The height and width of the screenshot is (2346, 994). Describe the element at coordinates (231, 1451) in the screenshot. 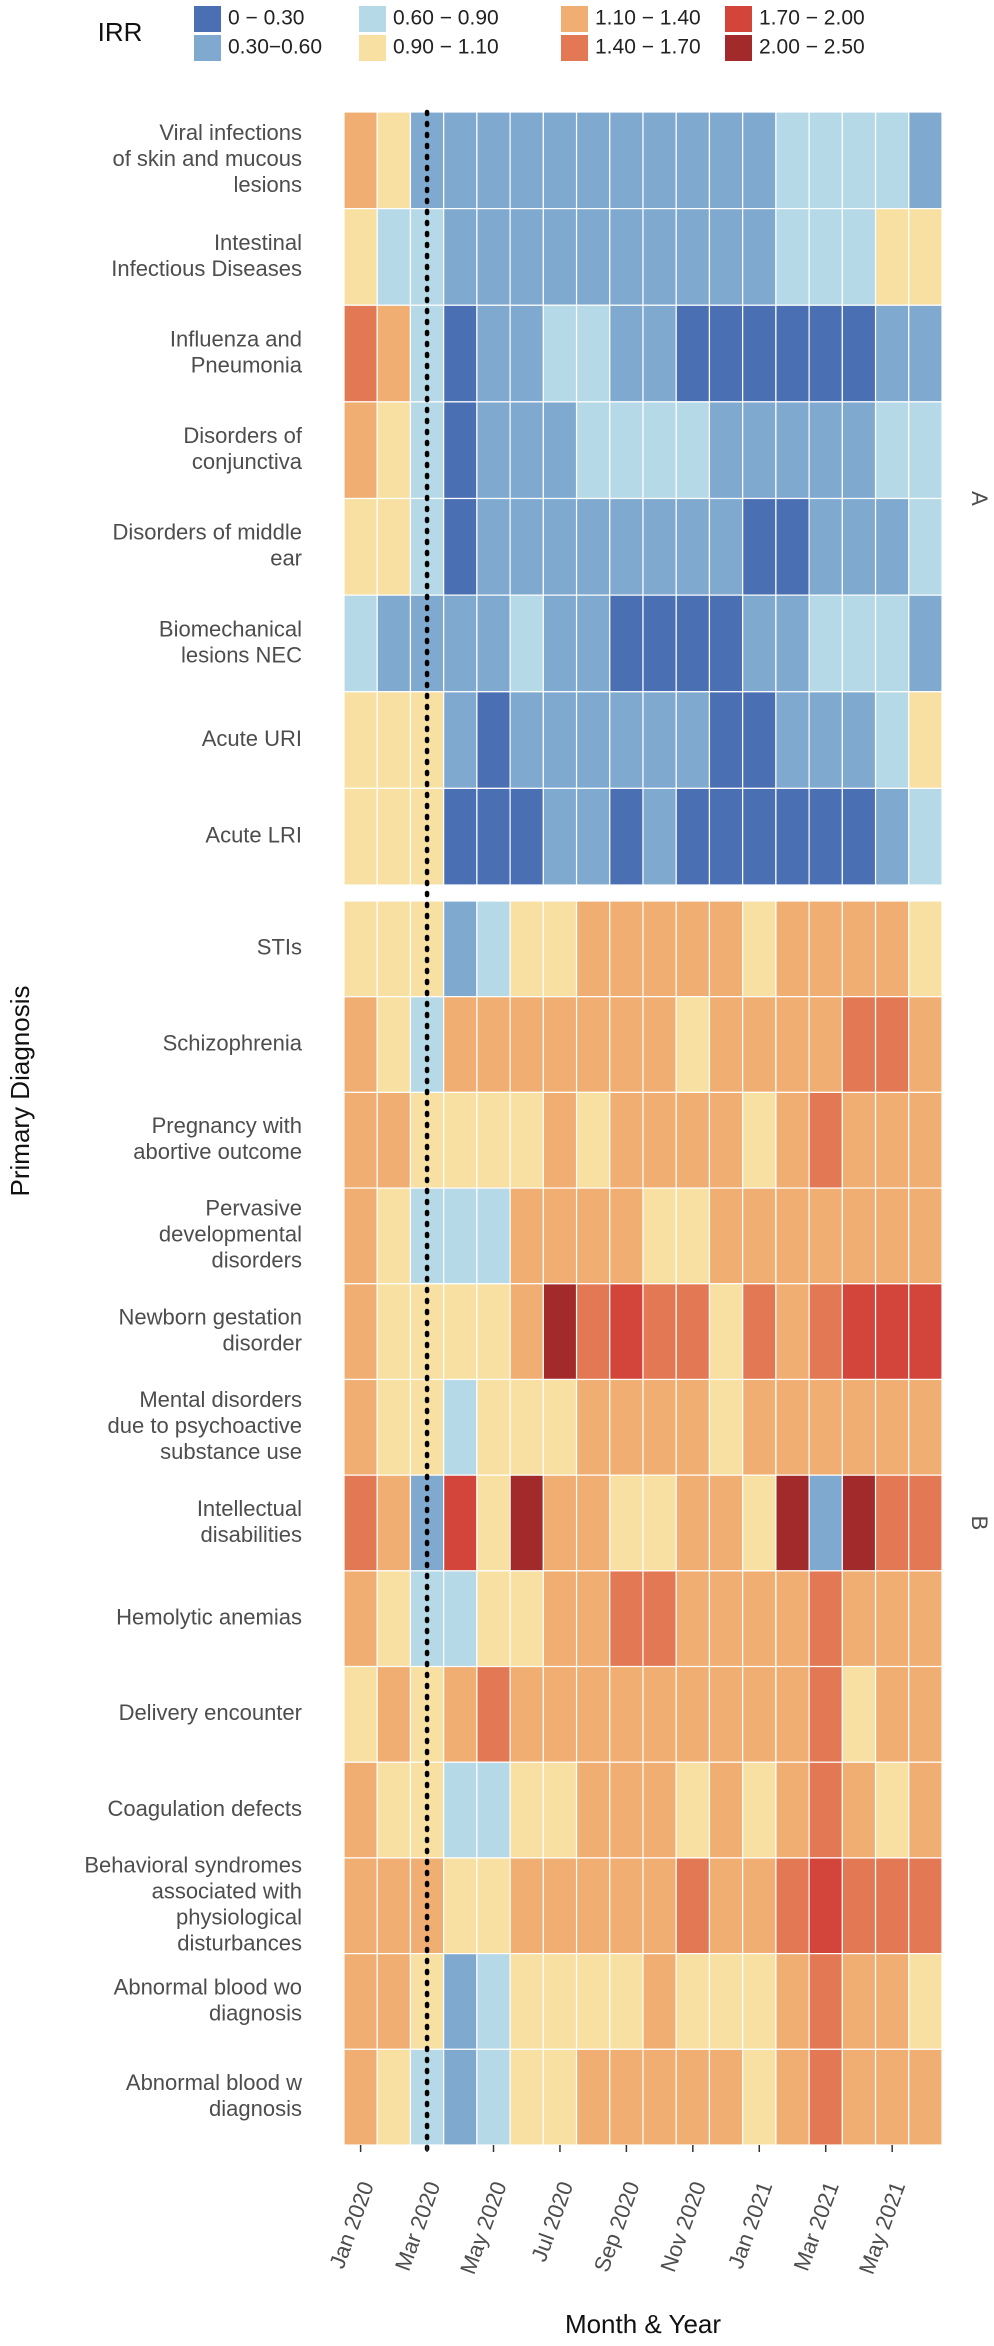

I see `y-tick-label: substance use` at that location.